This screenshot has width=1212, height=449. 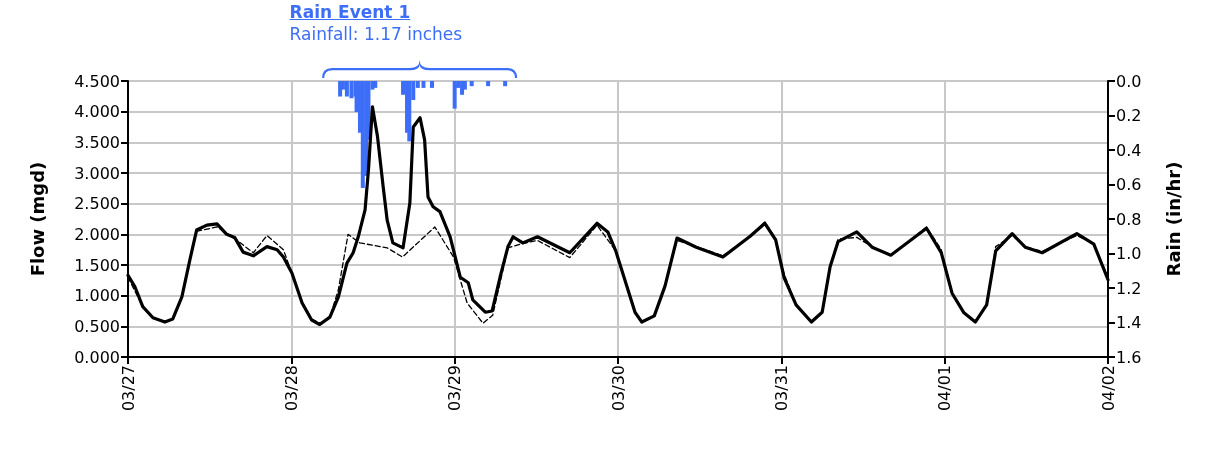 What do you see at coordinates (97, 234) in the screenshot?
I see `y-tick-label: 2.000` at bounding box center [97, 234].